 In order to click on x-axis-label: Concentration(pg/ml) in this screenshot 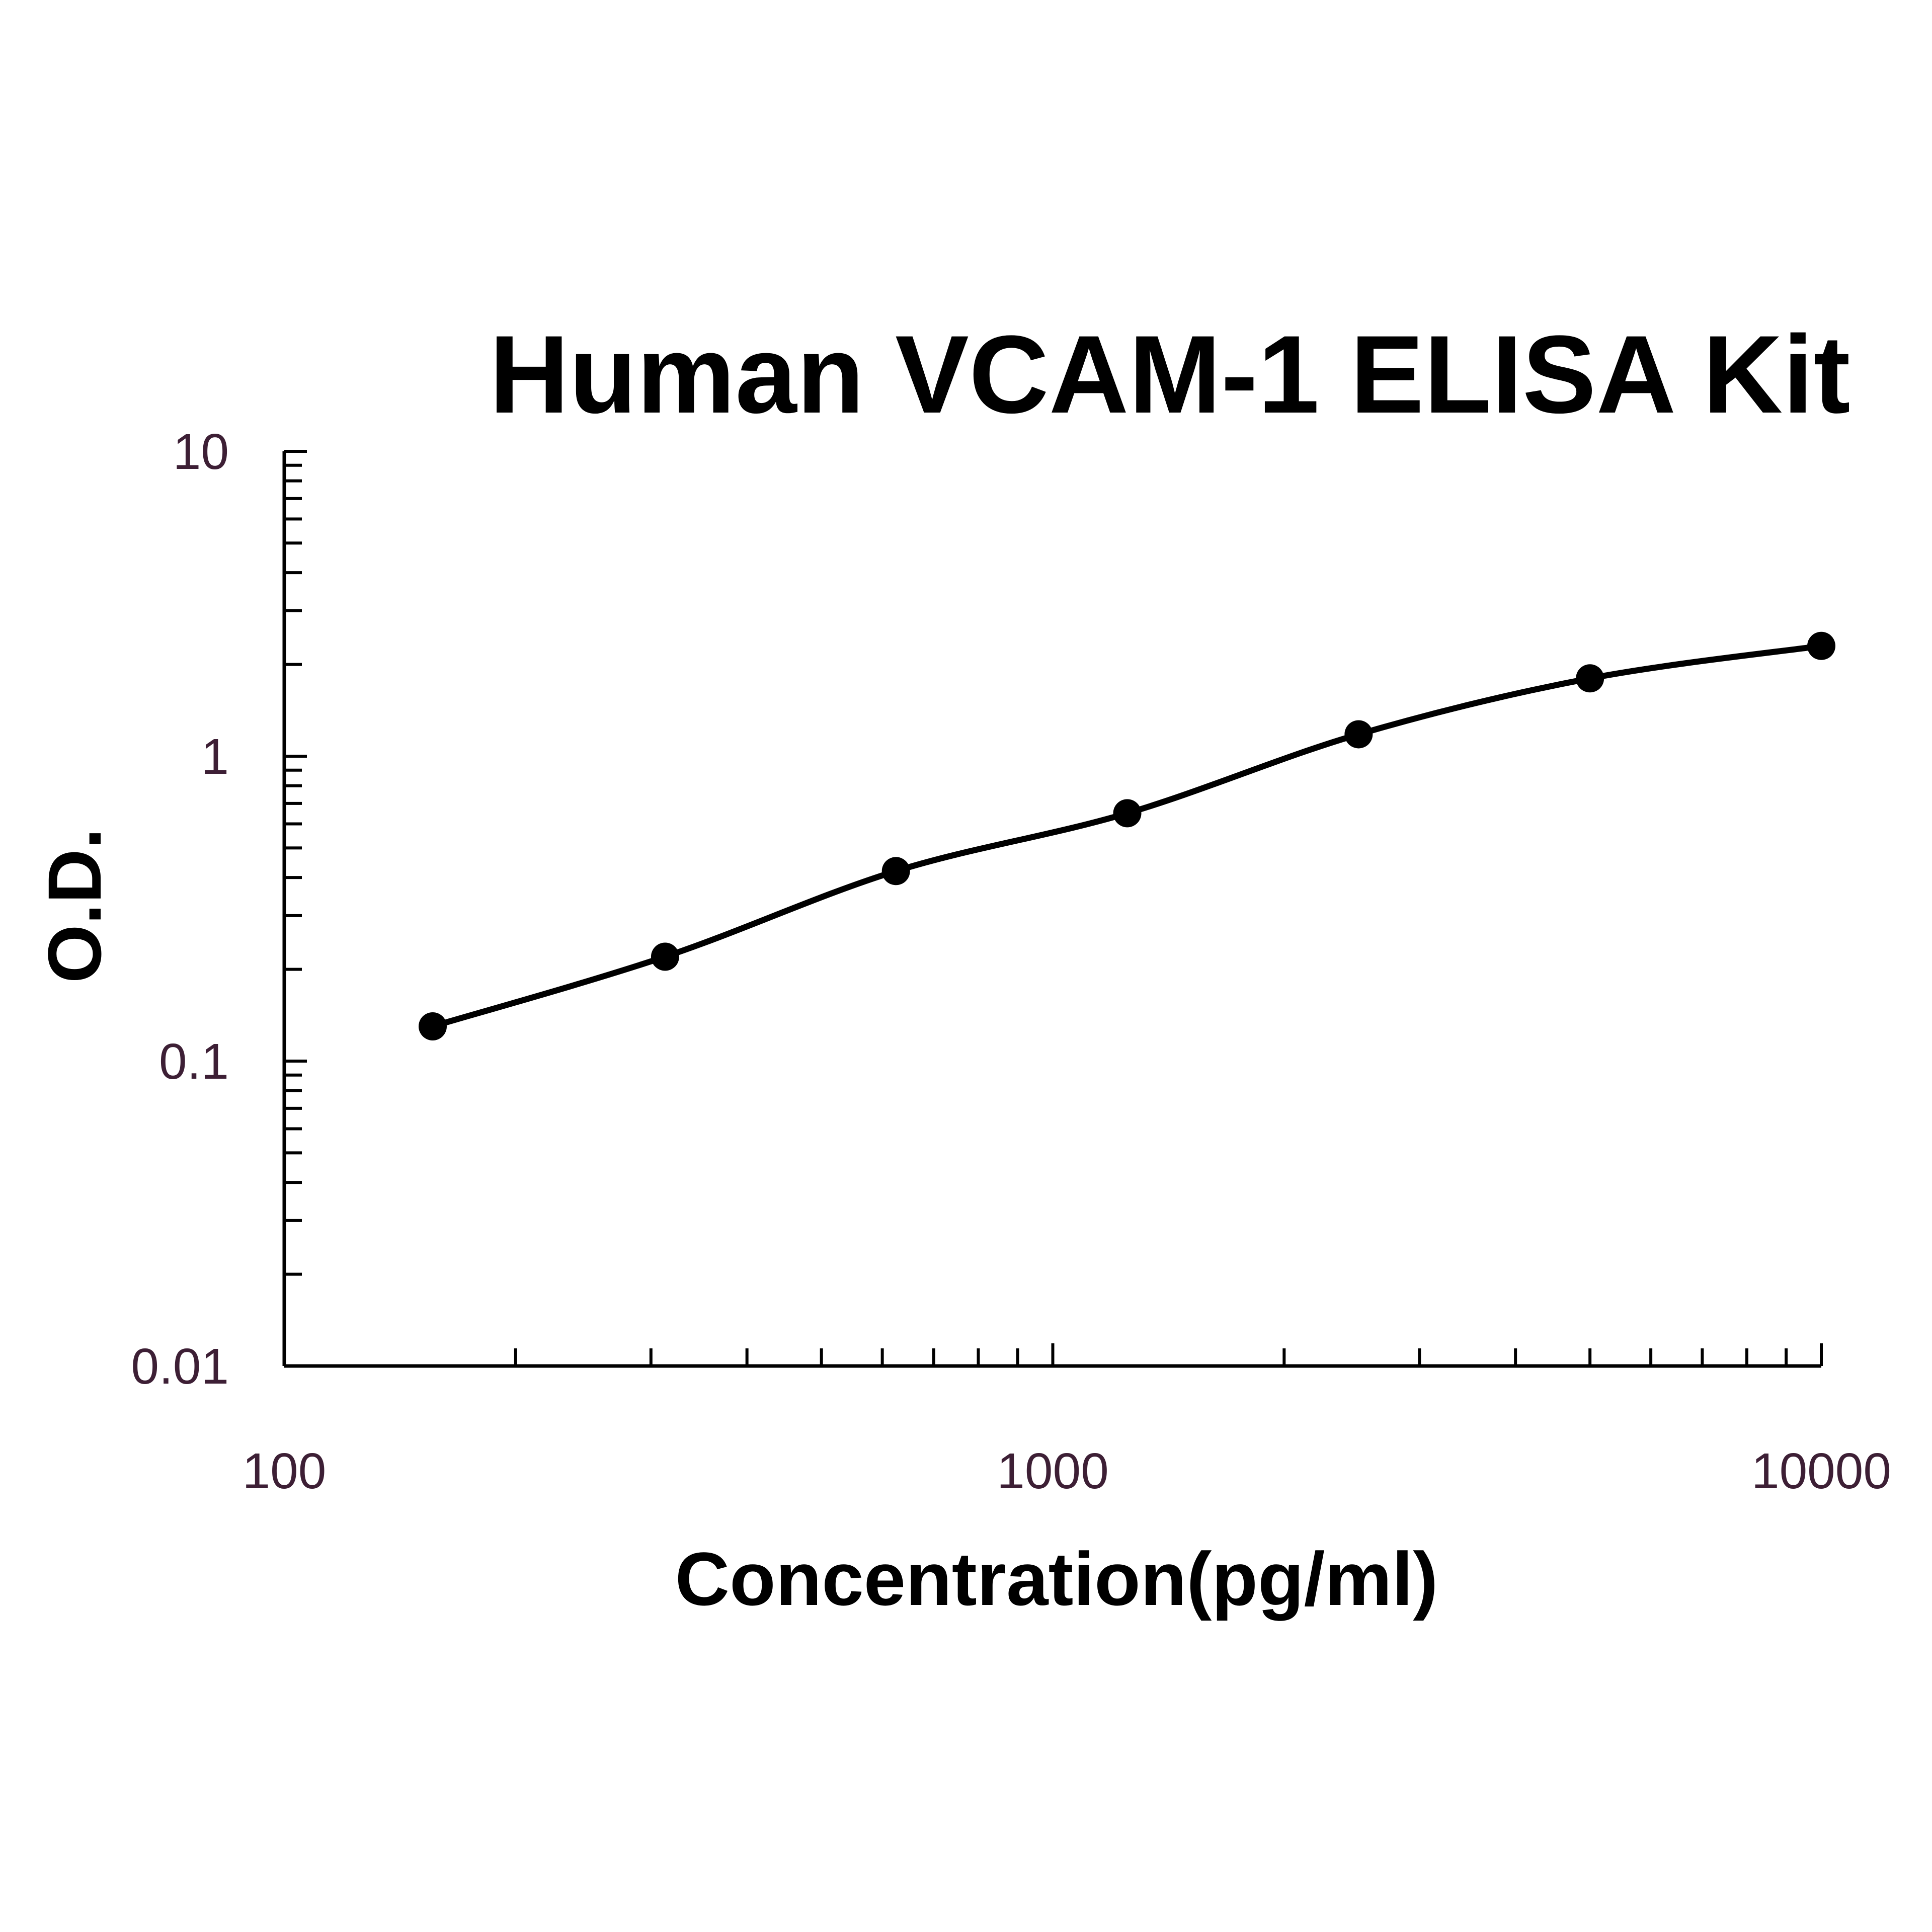, I will do `click(1056, 1579)`.